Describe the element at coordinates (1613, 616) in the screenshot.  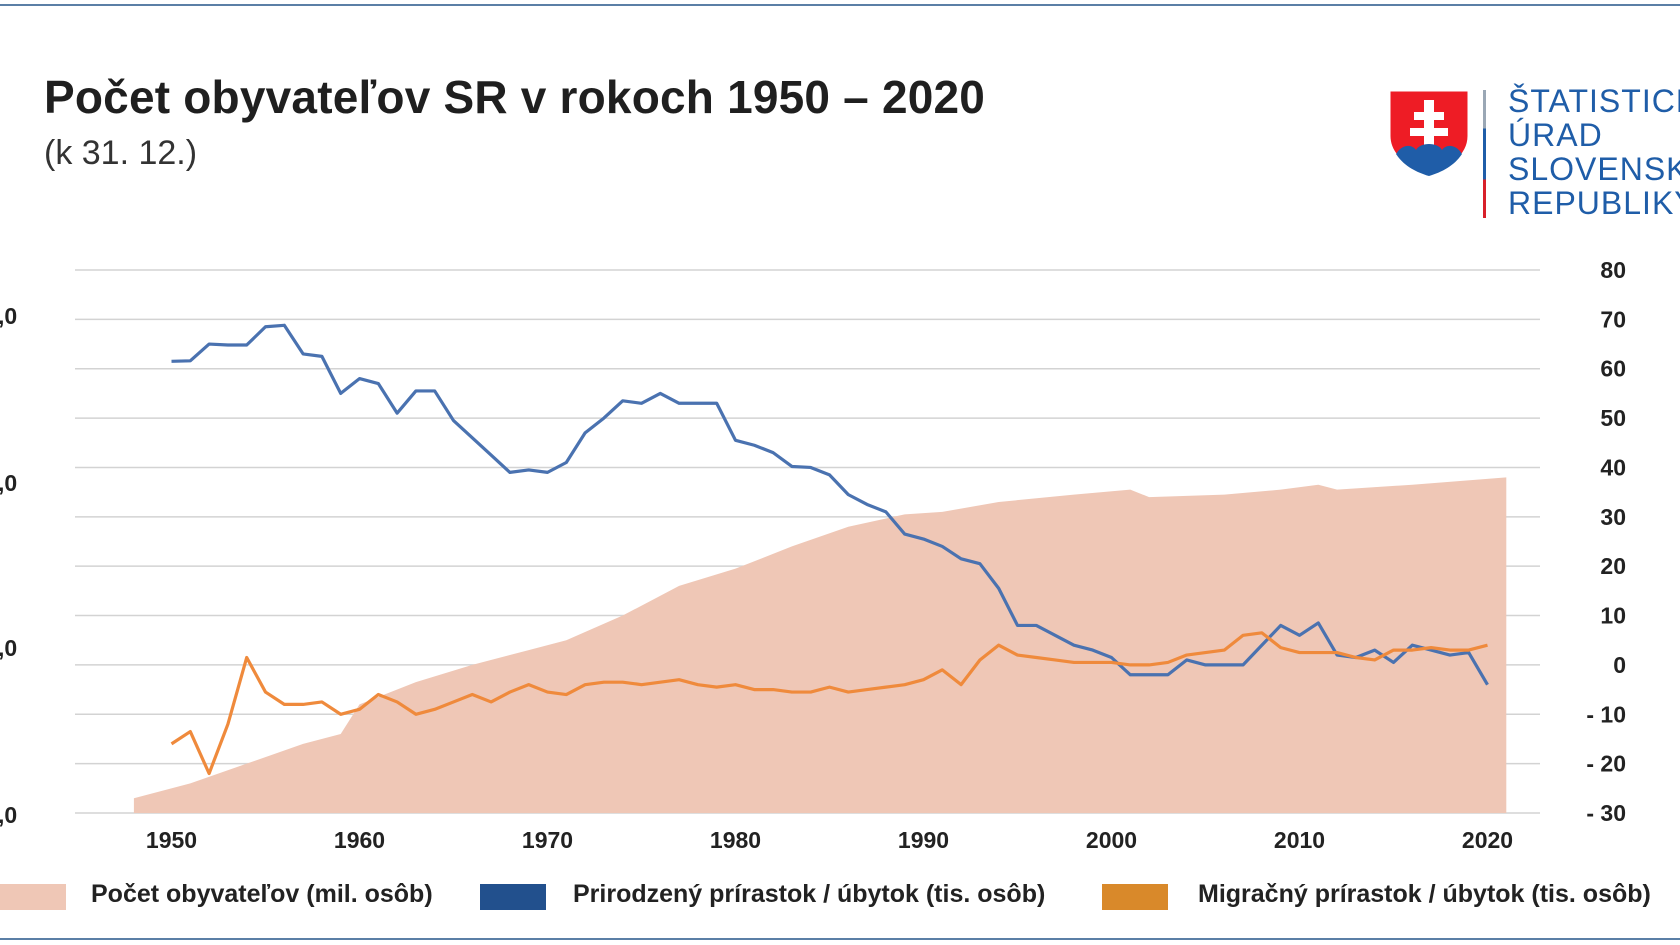
I see `right-y-tick-label: 10` at that location.